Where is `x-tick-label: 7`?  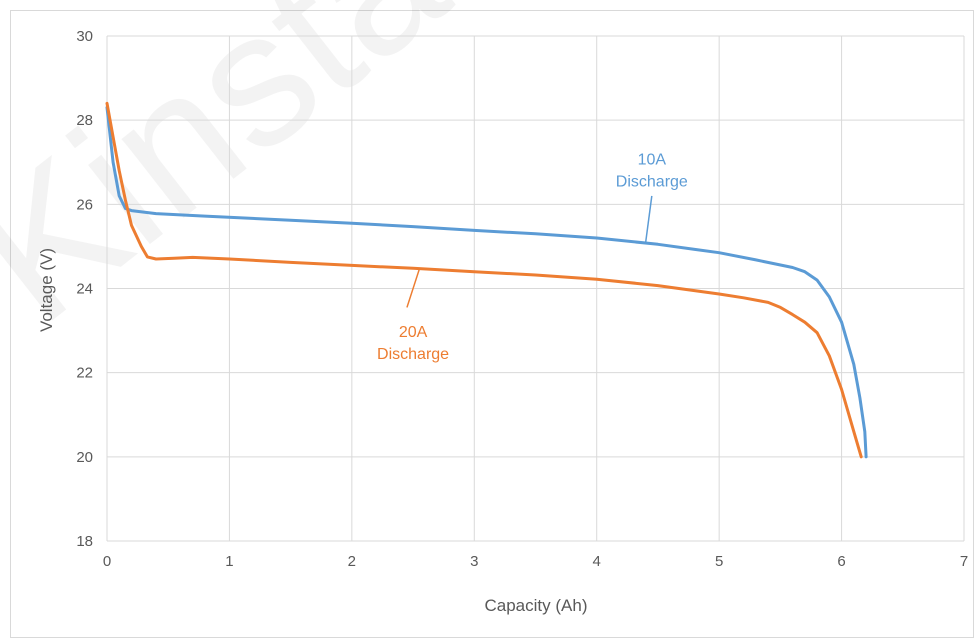 x-tick-label: 7 is located at coordinates (964, 561).